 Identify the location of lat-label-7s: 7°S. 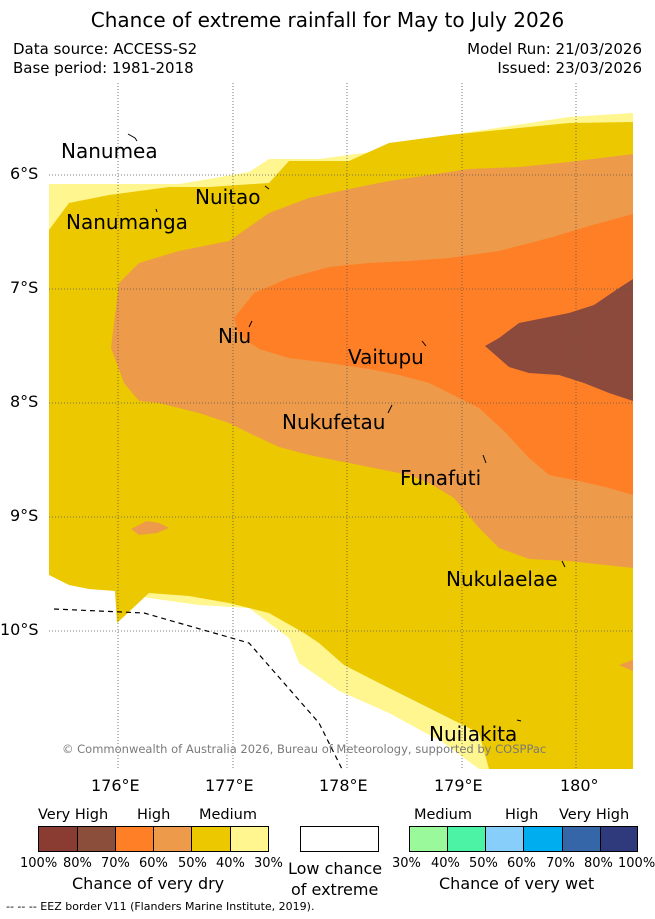
(24, 287).